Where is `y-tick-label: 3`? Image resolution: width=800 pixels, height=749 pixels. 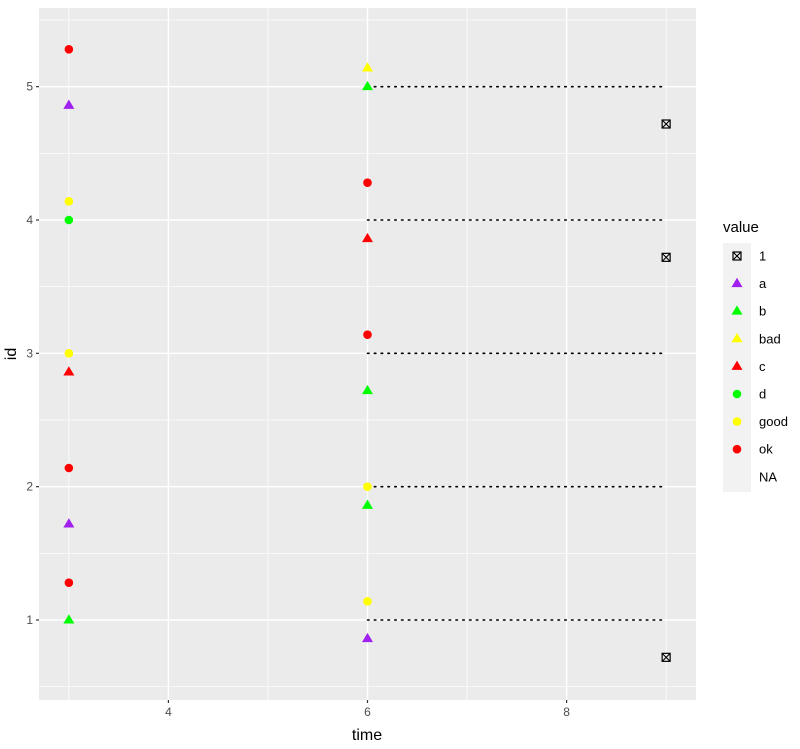
y-tick-label: 3 is located at coordinates (29, 353).